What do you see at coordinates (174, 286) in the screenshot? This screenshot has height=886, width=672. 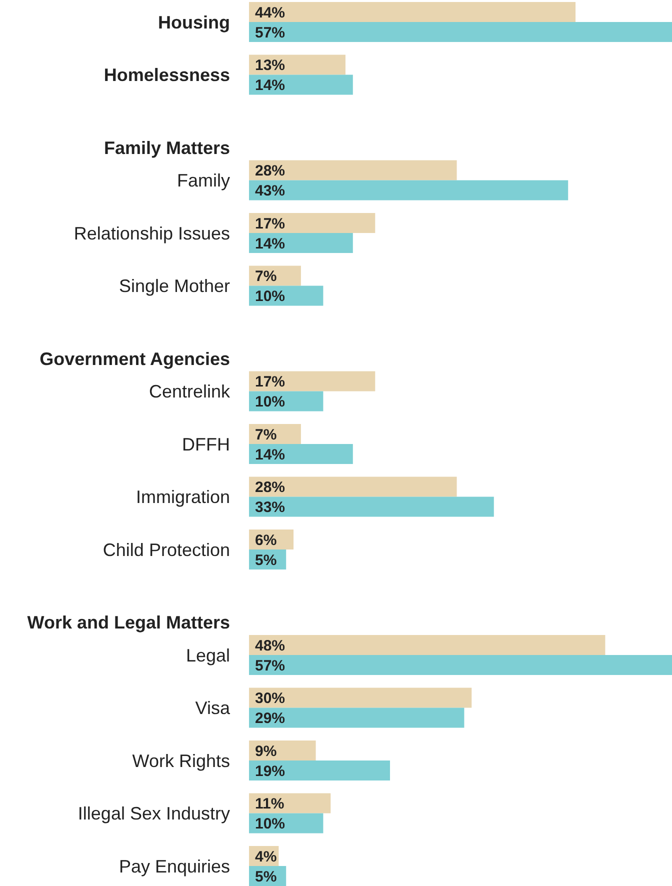 I see `y-tick-label: Single Mother` at bounding box center [174, 286].